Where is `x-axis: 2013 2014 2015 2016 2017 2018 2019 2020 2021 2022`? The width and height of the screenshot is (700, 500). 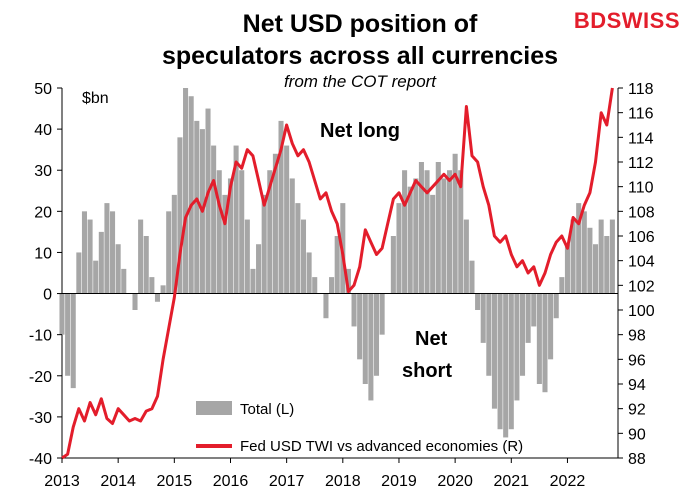 x-axis: 2013 2014 2015 2016 2017 2018 2019 2020 2021 2022 is located at coordinates (314, 474).